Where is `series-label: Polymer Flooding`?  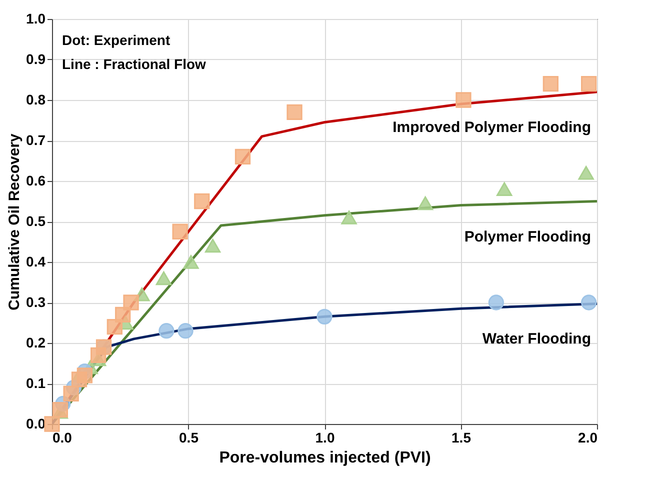
series-label: Polymer Flooding is located at coordinates (527, 237).